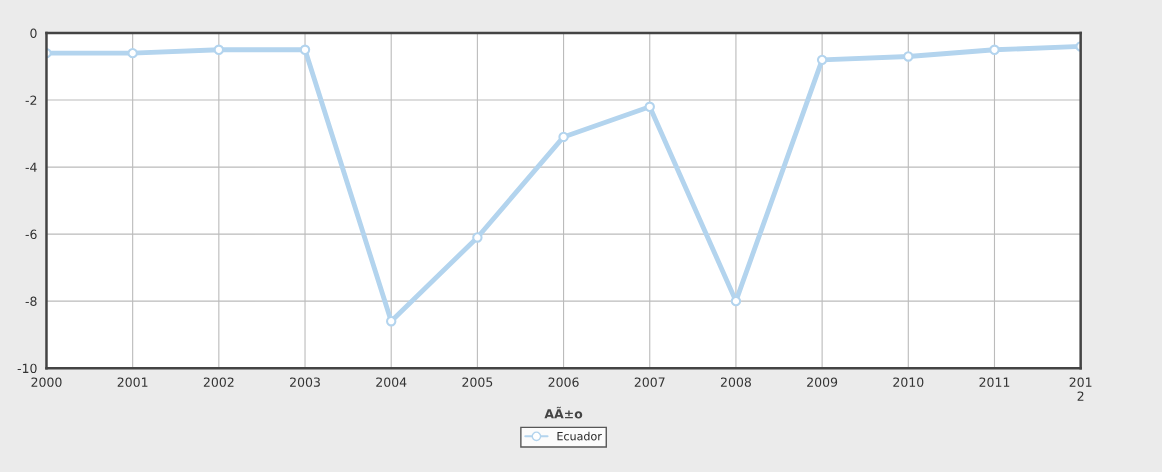 This screenshot has width=1162, height=472. I want to click on y-tick-label: -2, so click(31, 100).